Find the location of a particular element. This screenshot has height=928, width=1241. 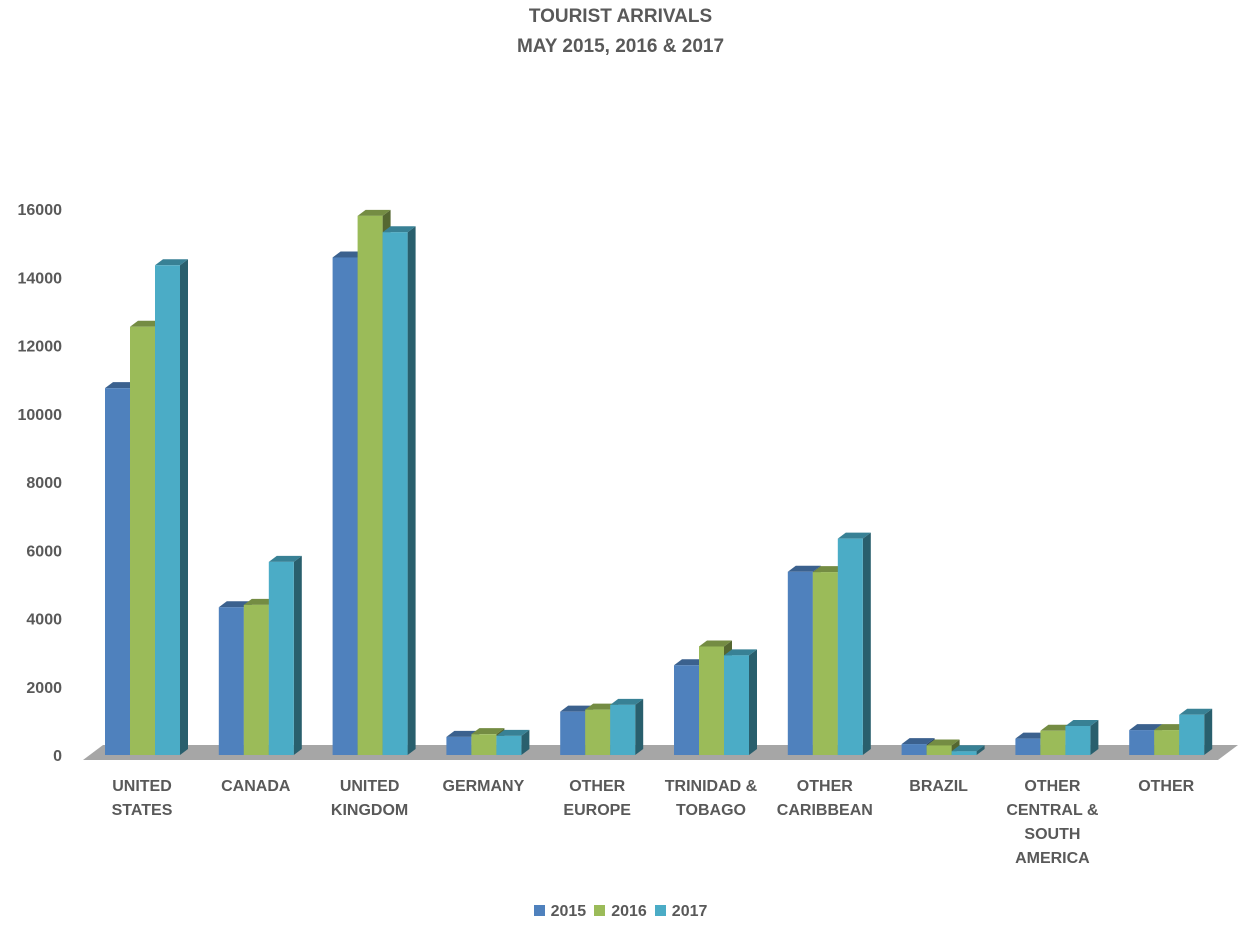

y-tick-label: 4000 is located at coordinates (44, 620).